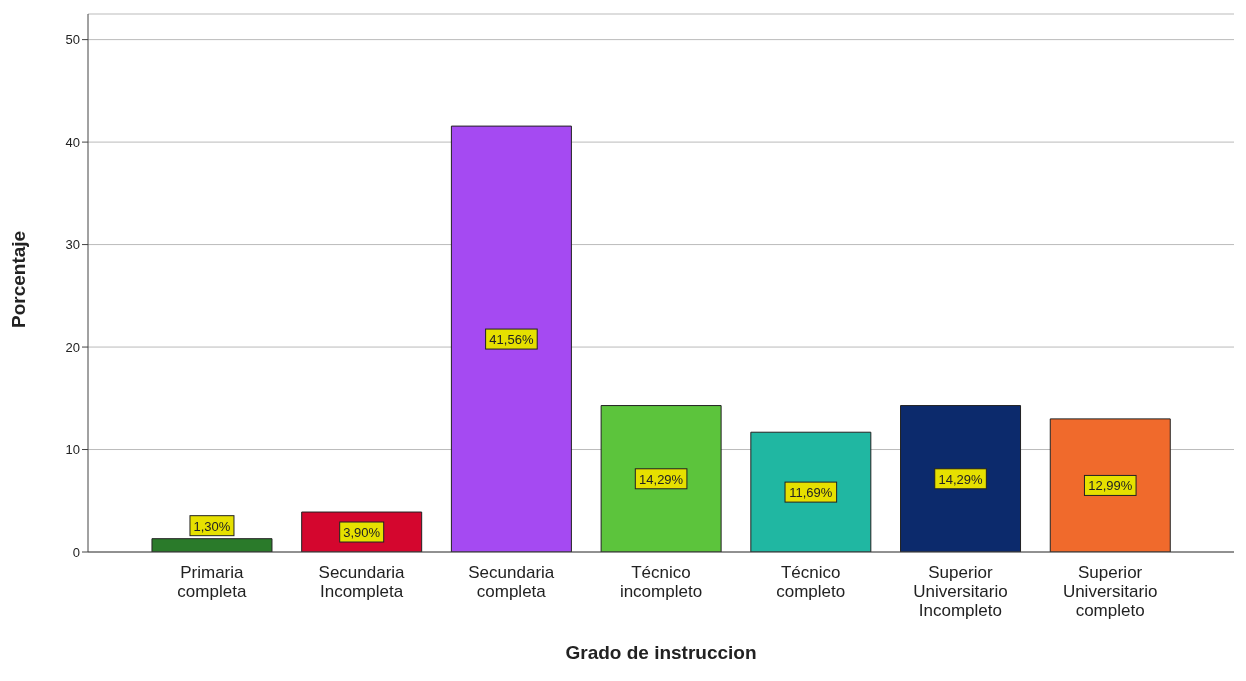 This screenshot has width=1246, height=681. What do you see at coordinates (76, 552) in the screenshot?
I see `y-tick-label: 0` at bounding box center [76, 552].